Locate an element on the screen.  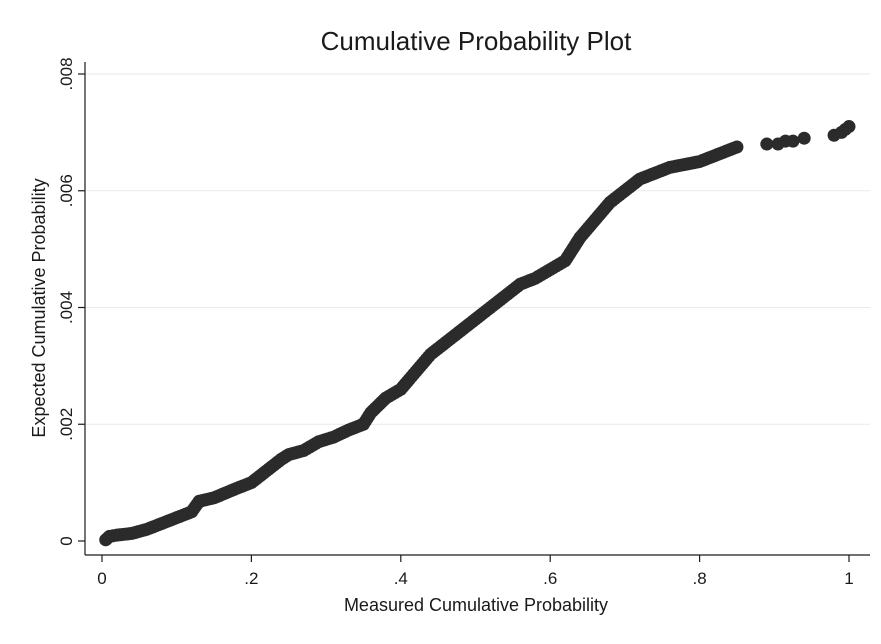
y-axis-label: Expected Cumulative Probability is located at coordinates (39, 307).